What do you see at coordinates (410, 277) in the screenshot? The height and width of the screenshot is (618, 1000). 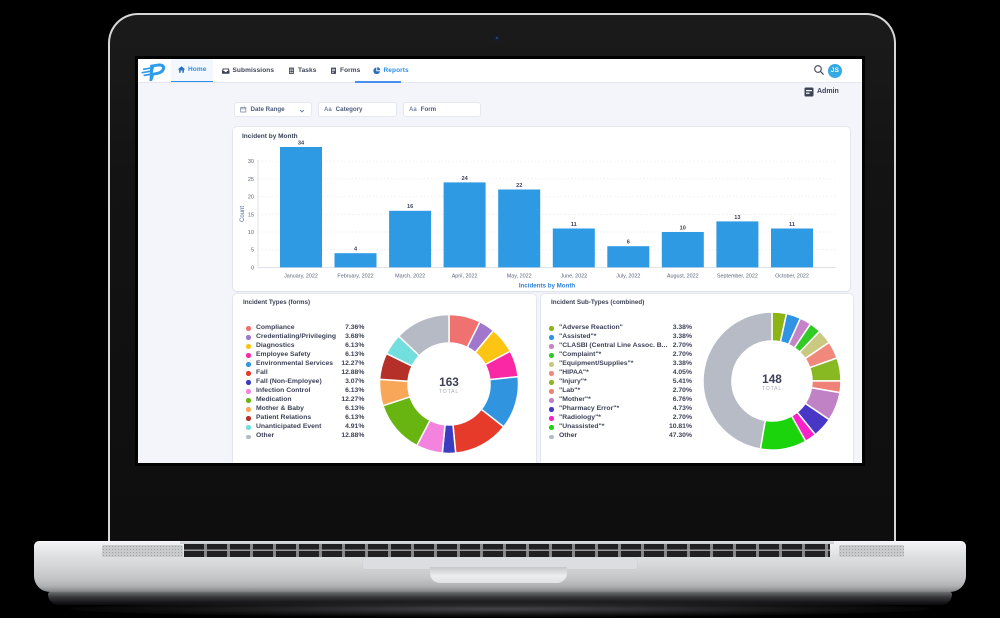 I see `svg-text: March, 2022` at bounding box center [410, 277].